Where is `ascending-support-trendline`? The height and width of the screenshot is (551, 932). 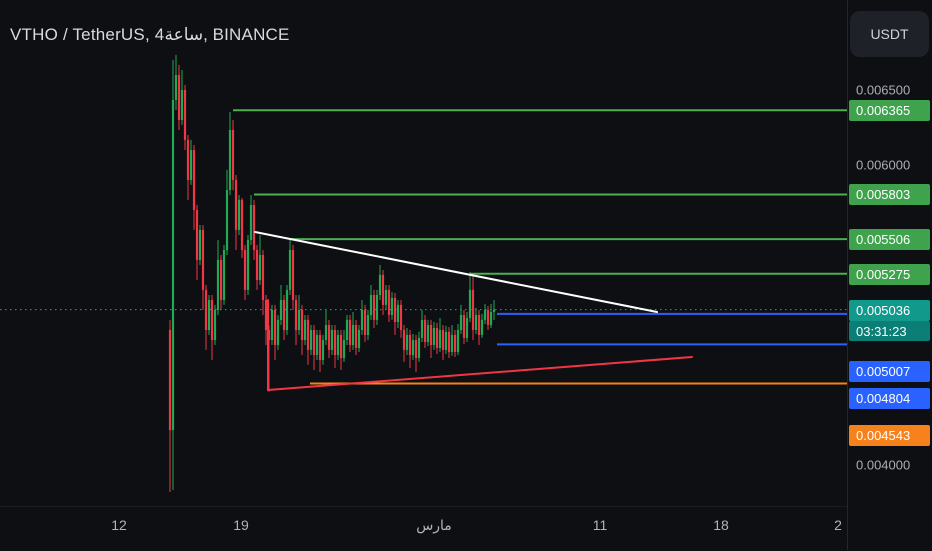 ascending-support-trendline is located at coordinates (480, 373).